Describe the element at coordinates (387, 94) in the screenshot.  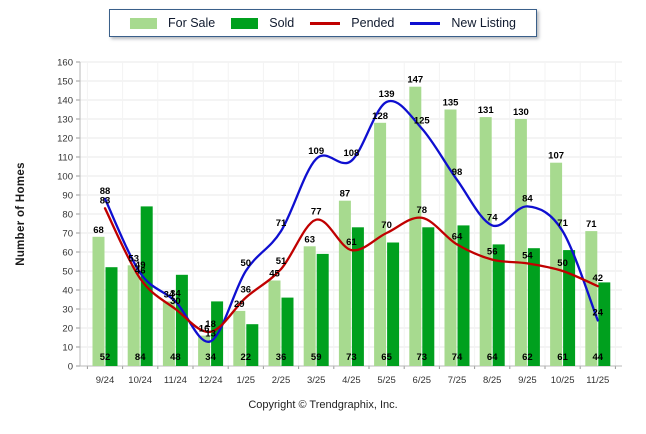
I see `new-listing-value-label: 139` at that location.